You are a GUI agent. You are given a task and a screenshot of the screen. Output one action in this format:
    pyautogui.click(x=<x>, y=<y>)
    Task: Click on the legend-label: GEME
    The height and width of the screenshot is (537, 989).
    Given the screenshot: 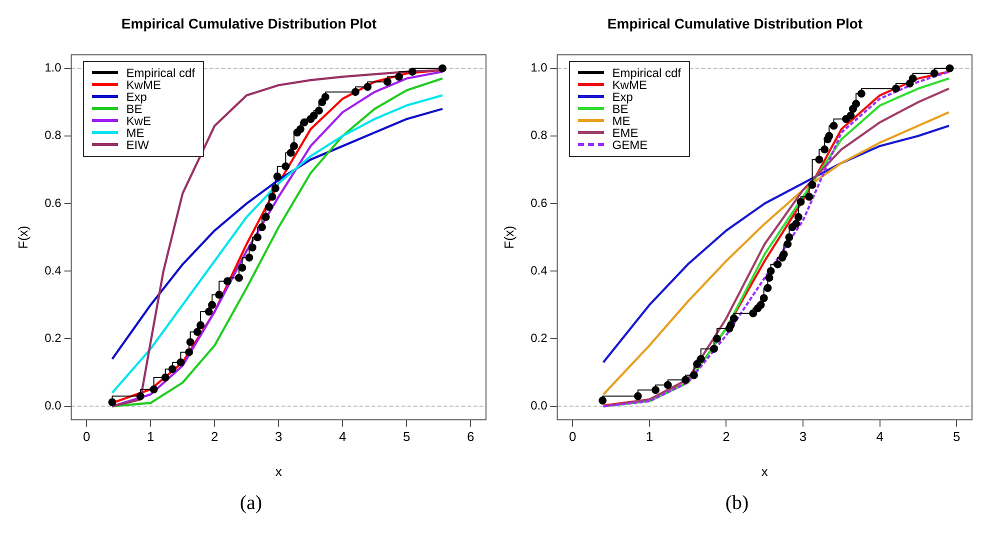 What is the action you would take?
    pyautogui.click(x=630, y=145)
    